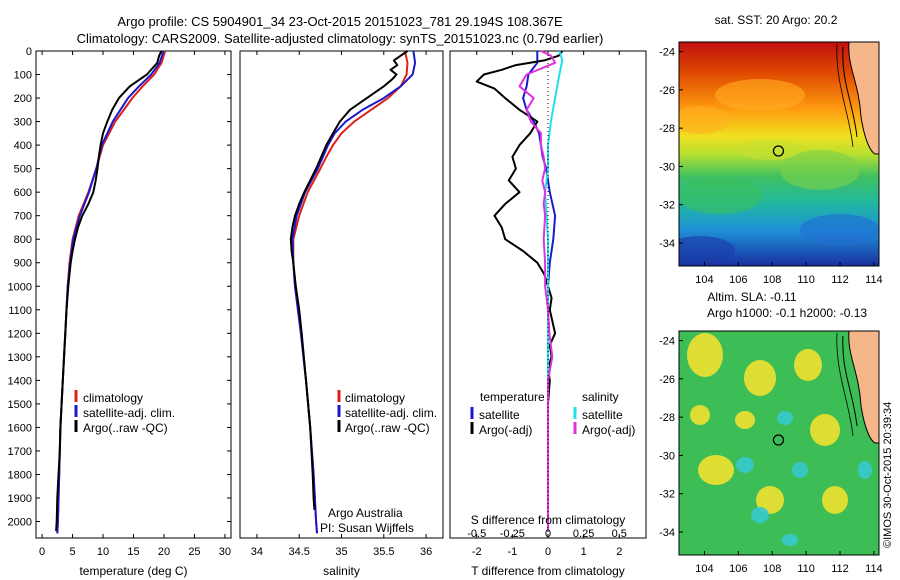 This screenshot has height=580, width=900. I want to click on diff-legend-label: satellite, so click(602, 415).